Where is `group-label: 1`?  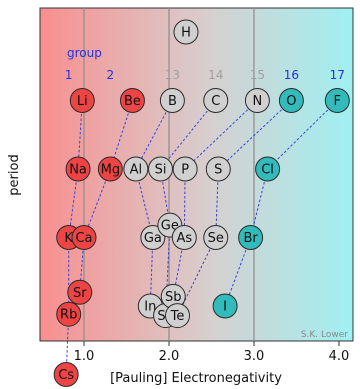 group-label: 1 is located at coordinates (69, 75).